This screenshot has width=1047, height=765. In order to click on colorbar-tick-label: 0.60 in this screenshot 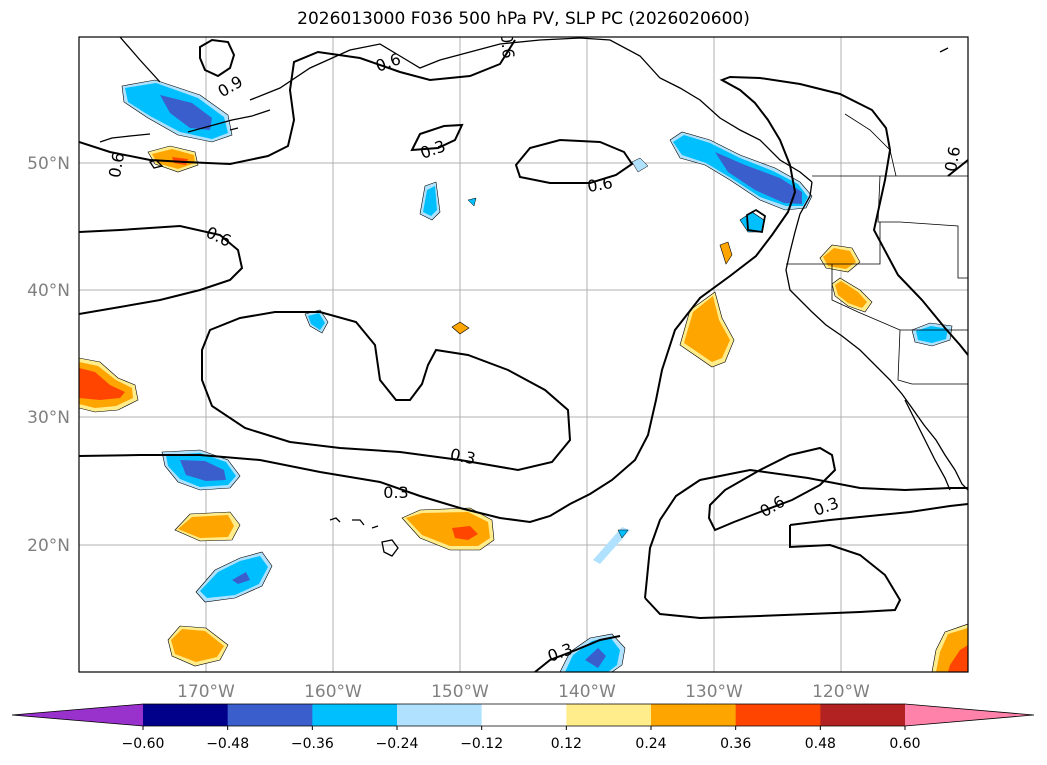, I will do `click(904, 744)`.